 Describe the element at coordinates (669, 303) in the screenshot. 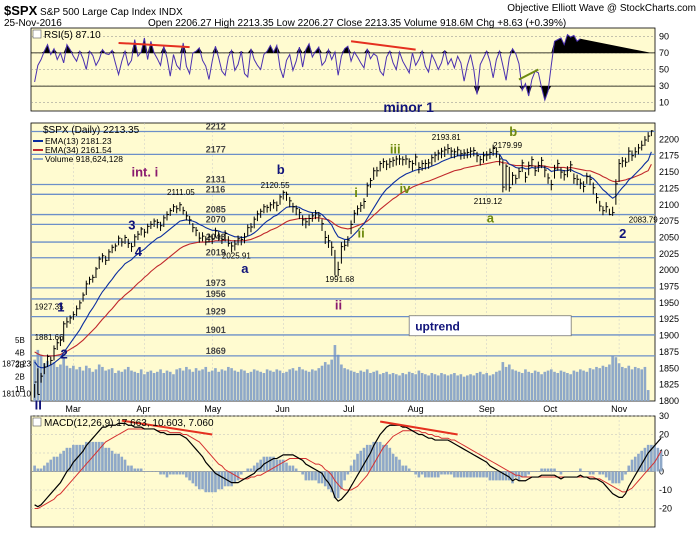

I see `price-tick-label: 1950` at that location.